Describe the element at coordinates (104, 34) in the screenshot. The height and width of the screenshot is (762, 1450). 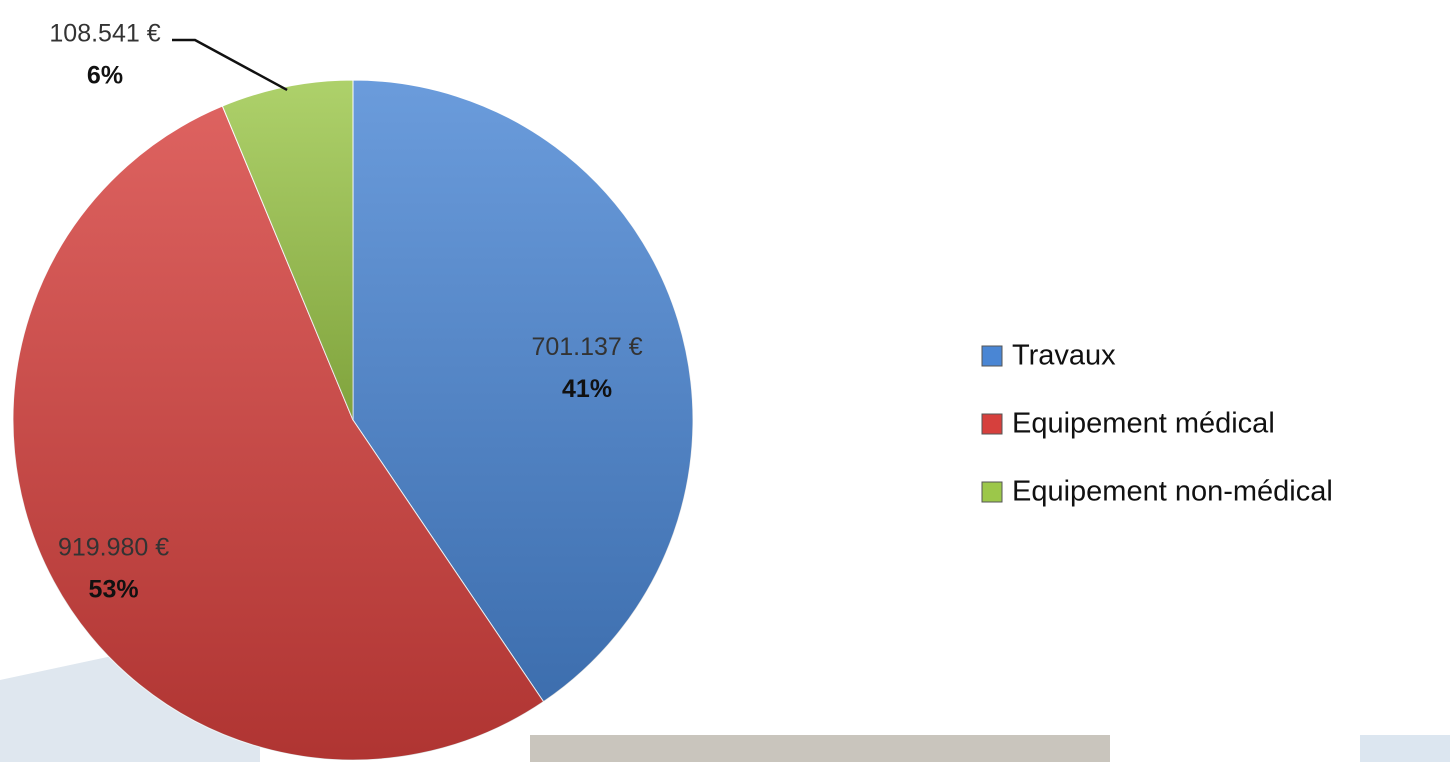
I see `data-label: 108.541 €` at that location.